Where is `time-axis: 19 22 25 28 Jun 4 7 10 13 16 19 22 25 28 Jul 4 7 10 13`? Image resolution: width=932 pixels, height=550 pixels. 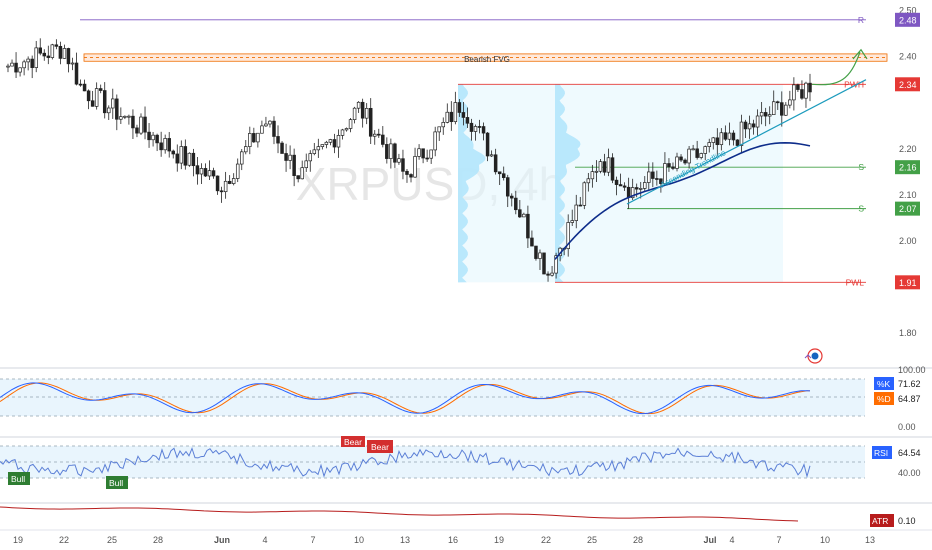 time-axis: 19 22 25 28 Jun 4 7 10 13 16 19 22 25 28 Jul 4 7 10 13 is located at coordinates (444, 540).